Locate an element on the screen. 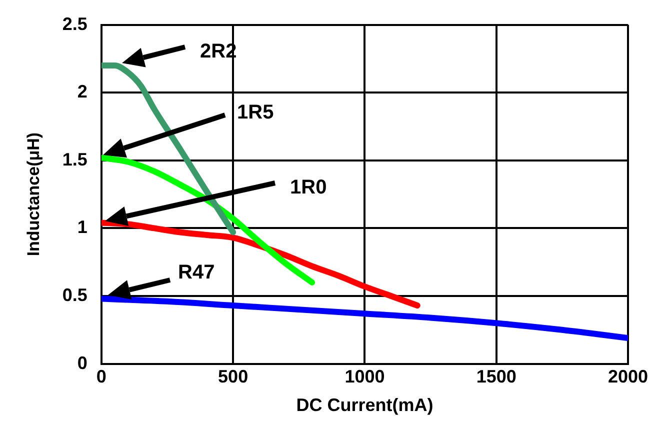 Image resolution: width=658 pixels, height=447 pixels. y-tick-label: 1 is located at coordinates (82, 227).